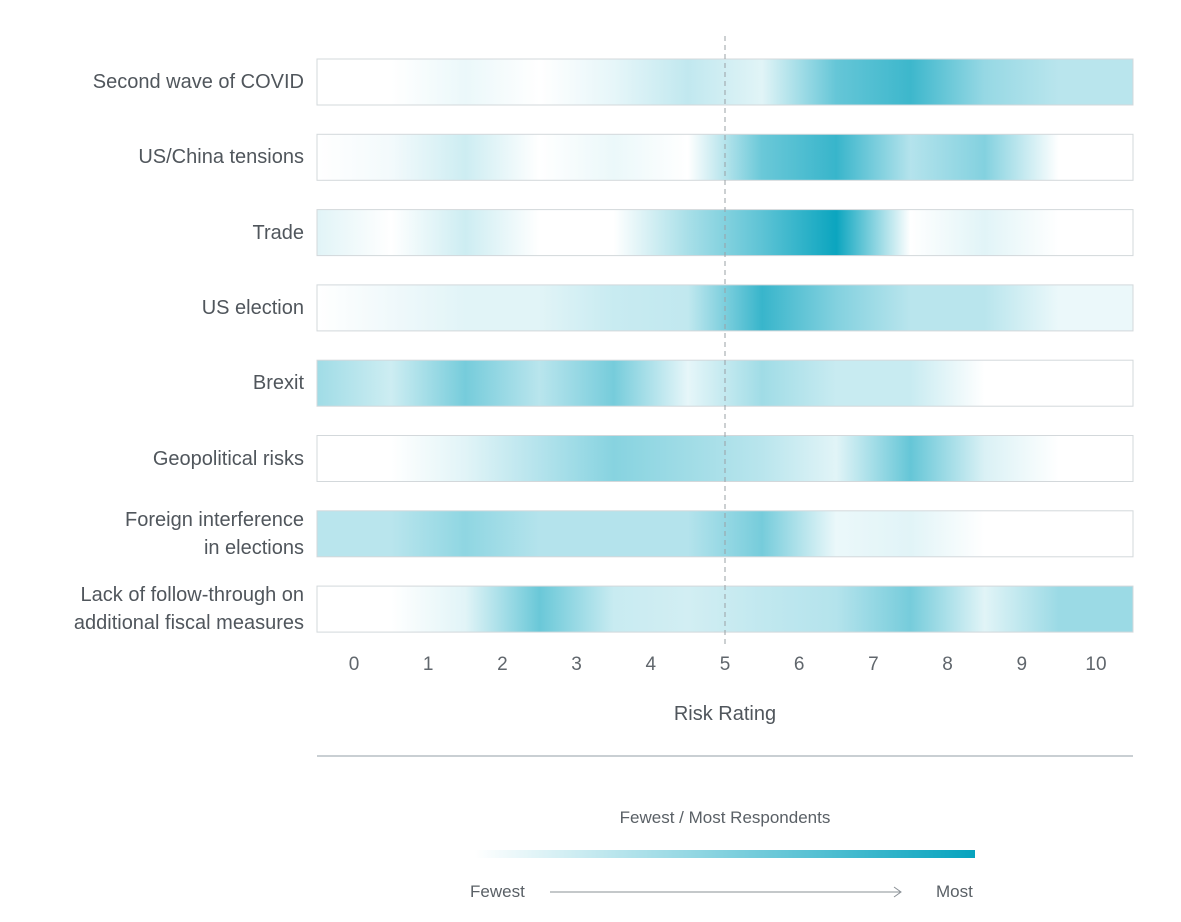  Describe the element at coordinates (576, 664) in the screenshot. I see `x-tick-label: 3` at that location.